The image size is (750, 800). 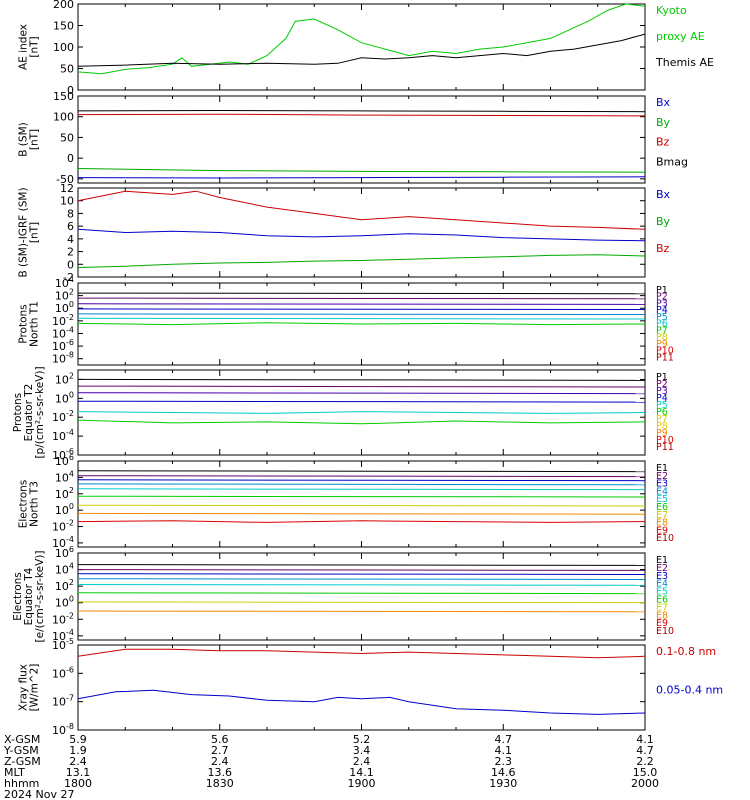 What do you see at coordinates (361, 476) in the screenshot?
I see `series-line-e2` at bounding box center [361, 476].